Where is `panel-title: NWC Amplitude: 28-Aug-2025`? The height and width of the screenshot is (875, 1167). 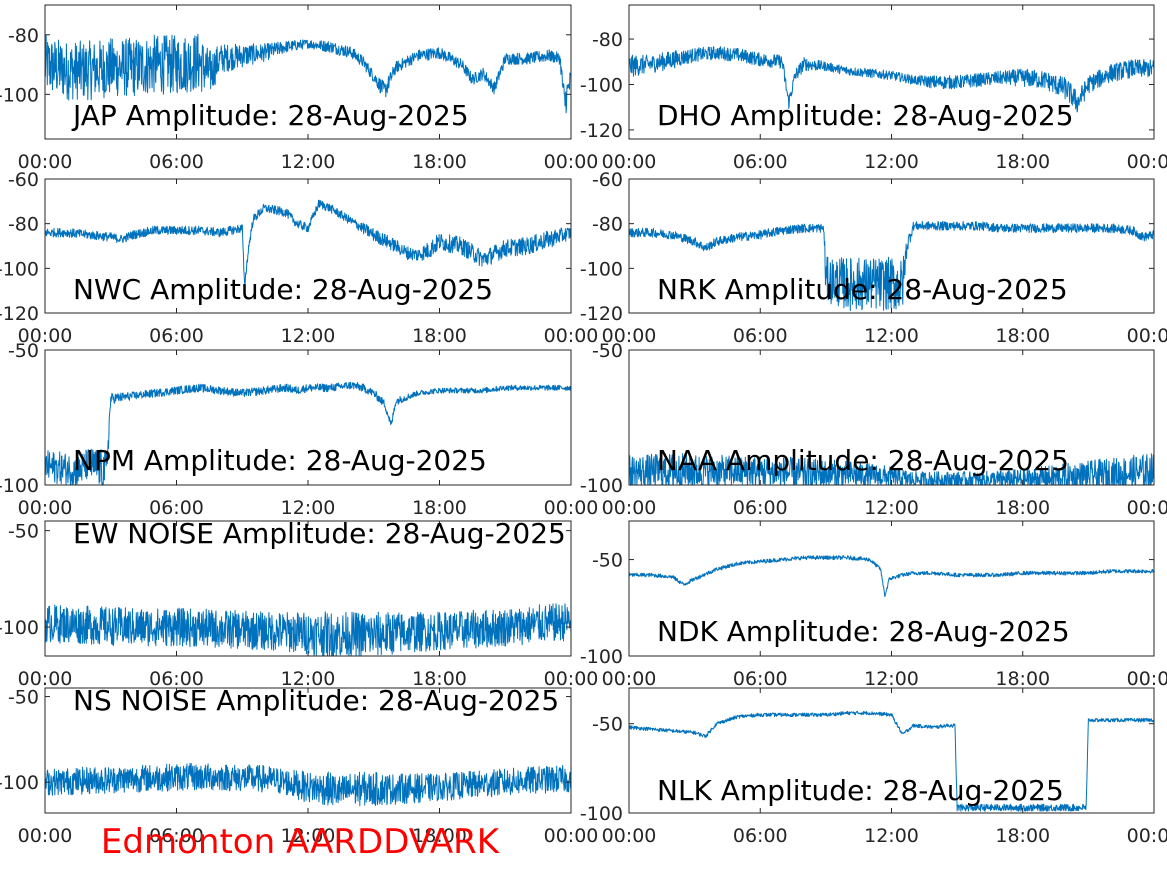 panel-title: NWC Amplitude: 28-Aug-2025 is located at coordinates (283, 289).